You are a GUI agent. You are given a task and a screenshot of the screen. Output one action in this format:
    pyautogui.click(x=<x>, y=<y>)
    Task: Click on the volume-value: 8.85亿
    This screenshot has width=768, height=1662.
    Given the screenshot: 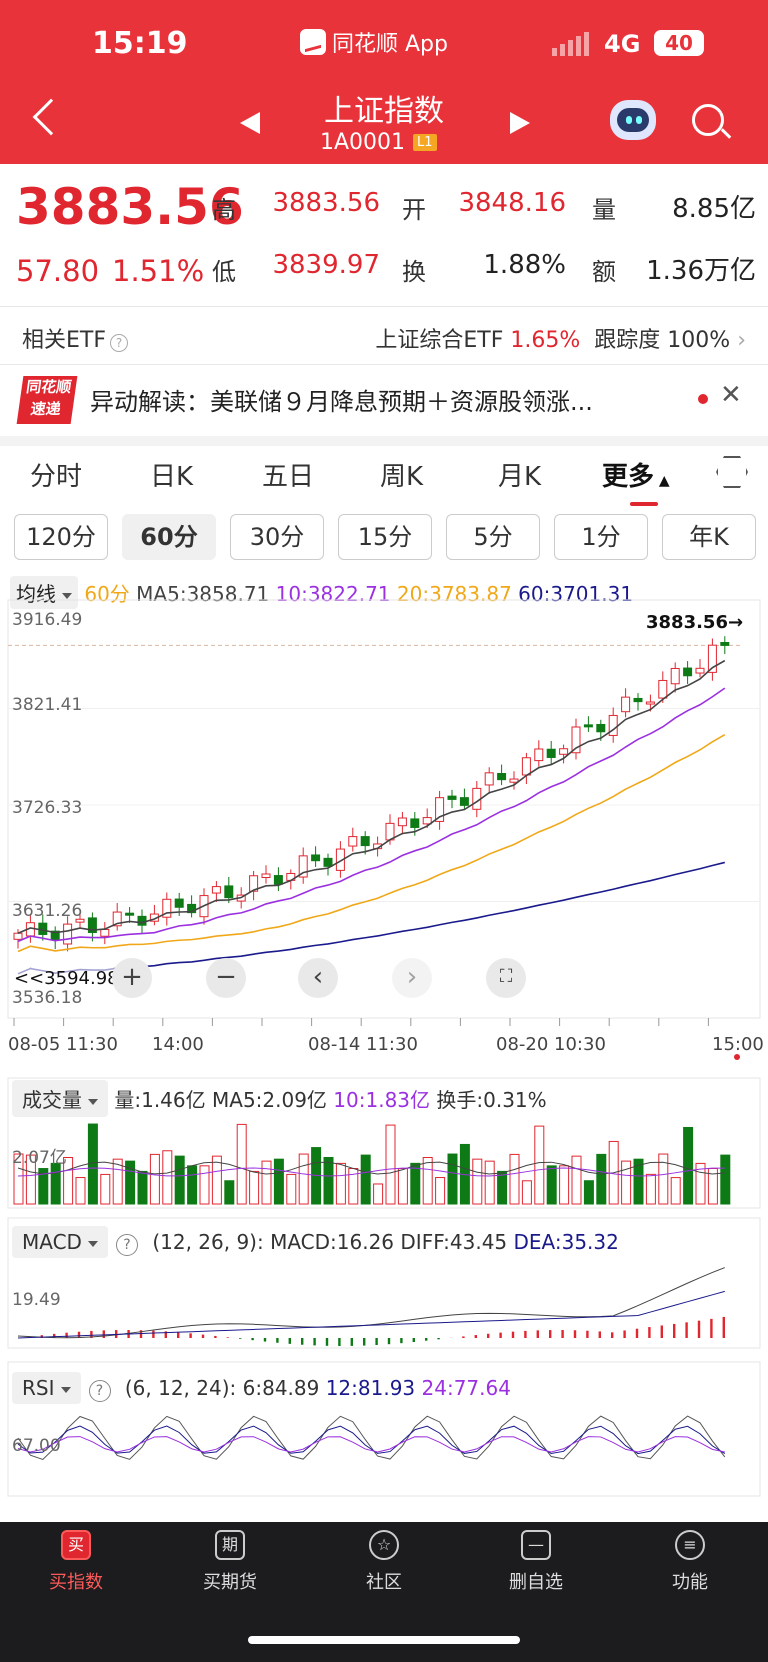 What is the action you would take?
    pyautogui.click(x=714, y=209)
    